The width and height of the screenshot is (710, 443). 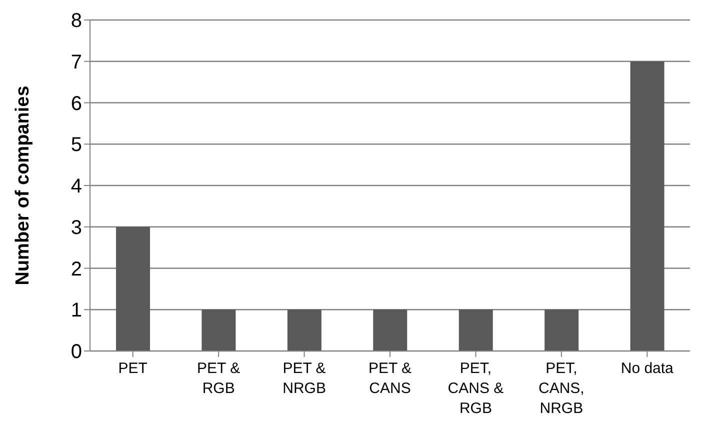 I want to click on y-axis-title: Number of companies, so click(x=23, y=186).